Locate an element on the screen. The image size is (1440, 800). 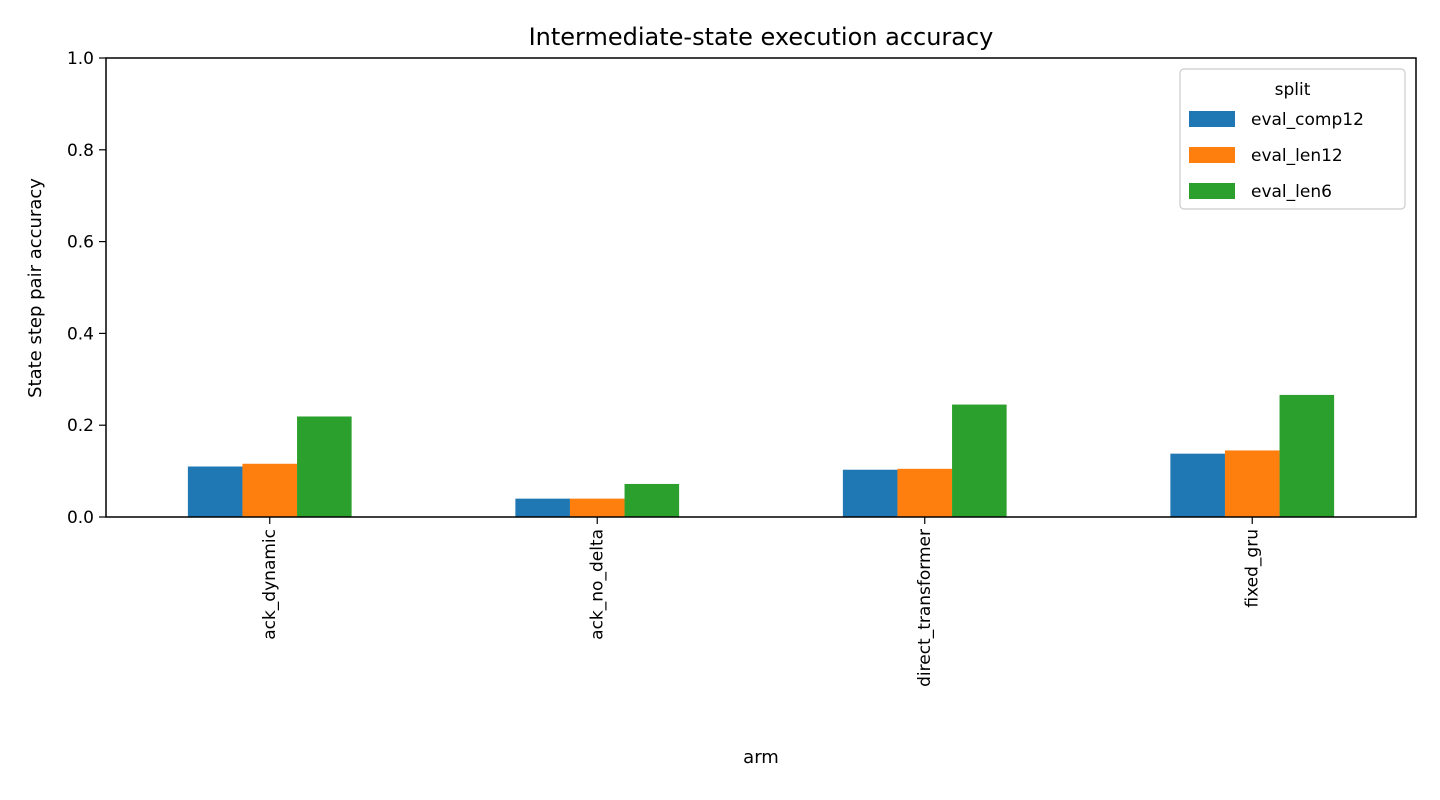
legend-label-eval_comp12: eval_comp12 is located at coordinates (1307, 120).